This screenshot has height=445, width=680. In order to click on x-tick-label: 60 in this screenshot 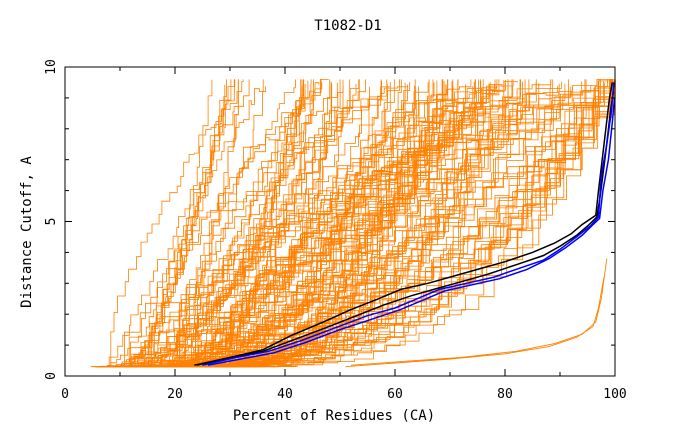, I will do `click(395, 394)`.